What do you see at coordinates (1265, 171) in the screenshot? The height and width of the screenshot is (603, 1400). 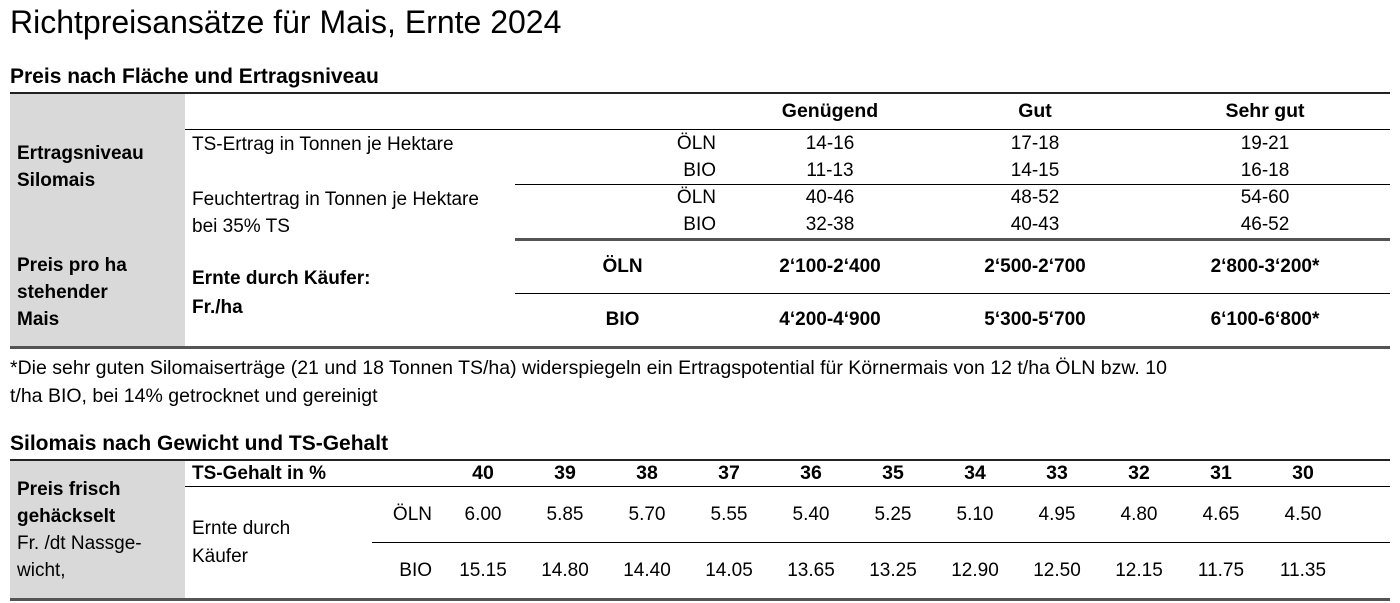 I see `value-cell: 16-18` at bounding box center [1265, 171].